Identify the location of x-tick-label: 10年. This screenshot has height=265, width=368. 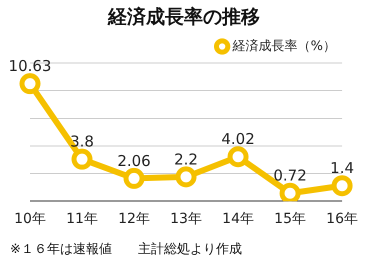
(30, 219).